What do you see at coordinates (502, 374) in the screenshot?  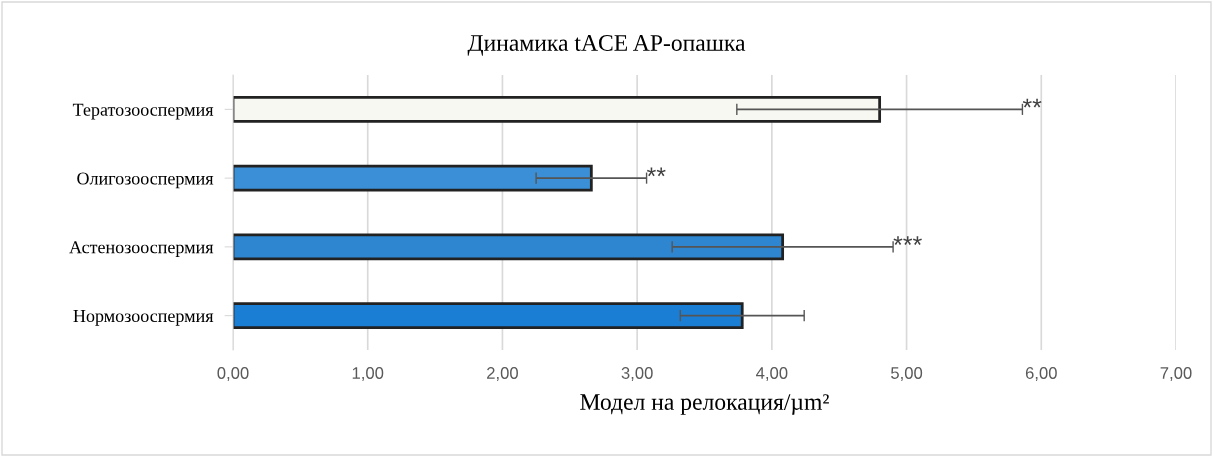 I see `x-tick-label: 2,00` at bounding box center [502, 374].